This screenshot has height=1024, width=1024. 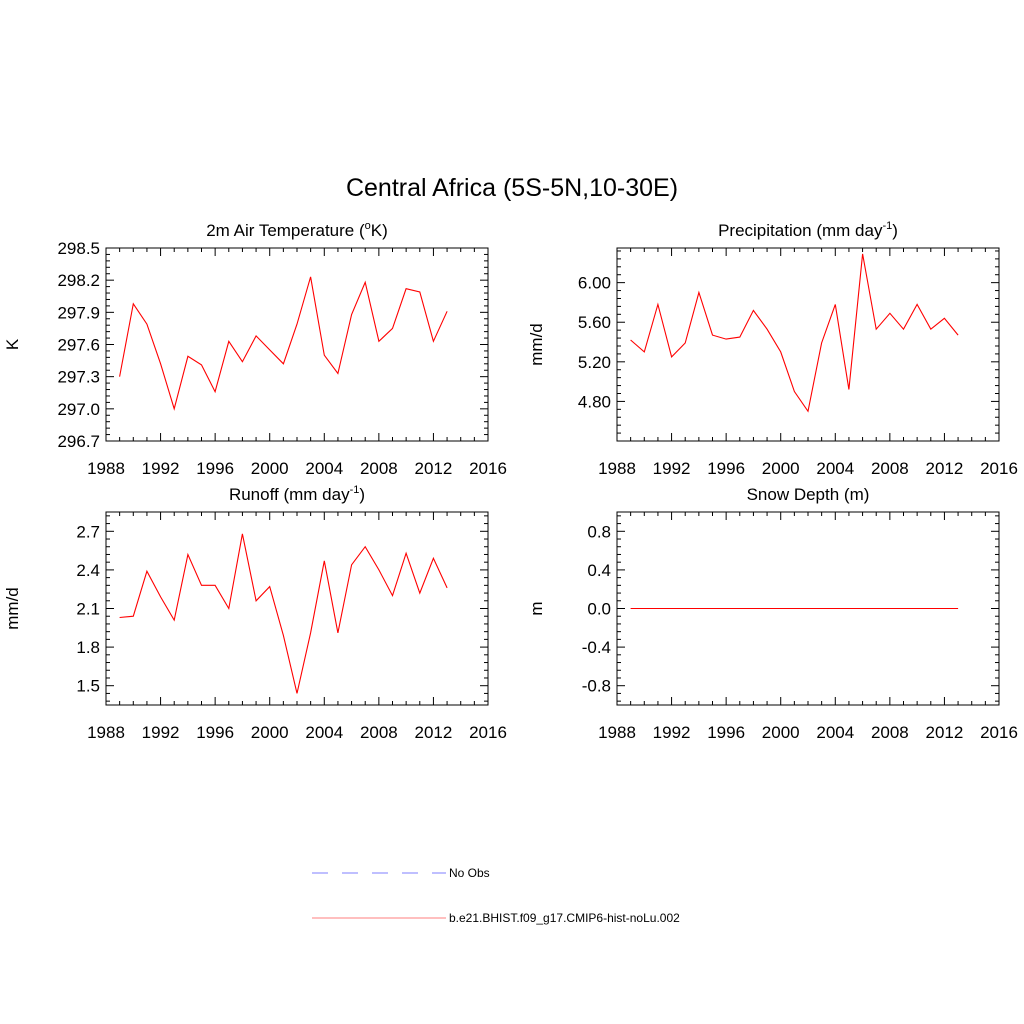 What do you see at coordinates (88, 570) in the screenshot?
I see `y-tick-label: 2.4` at bounding box center [88, 570].